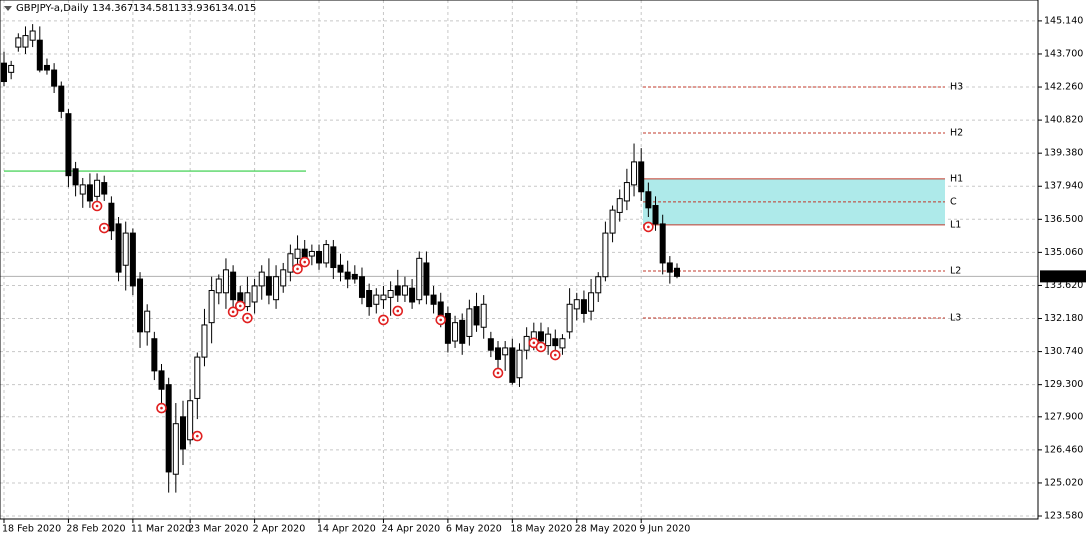 The height and width of the screenshot is (542, 1087). I want to click on y-tick-label: 133.620, so click(1063, 285).